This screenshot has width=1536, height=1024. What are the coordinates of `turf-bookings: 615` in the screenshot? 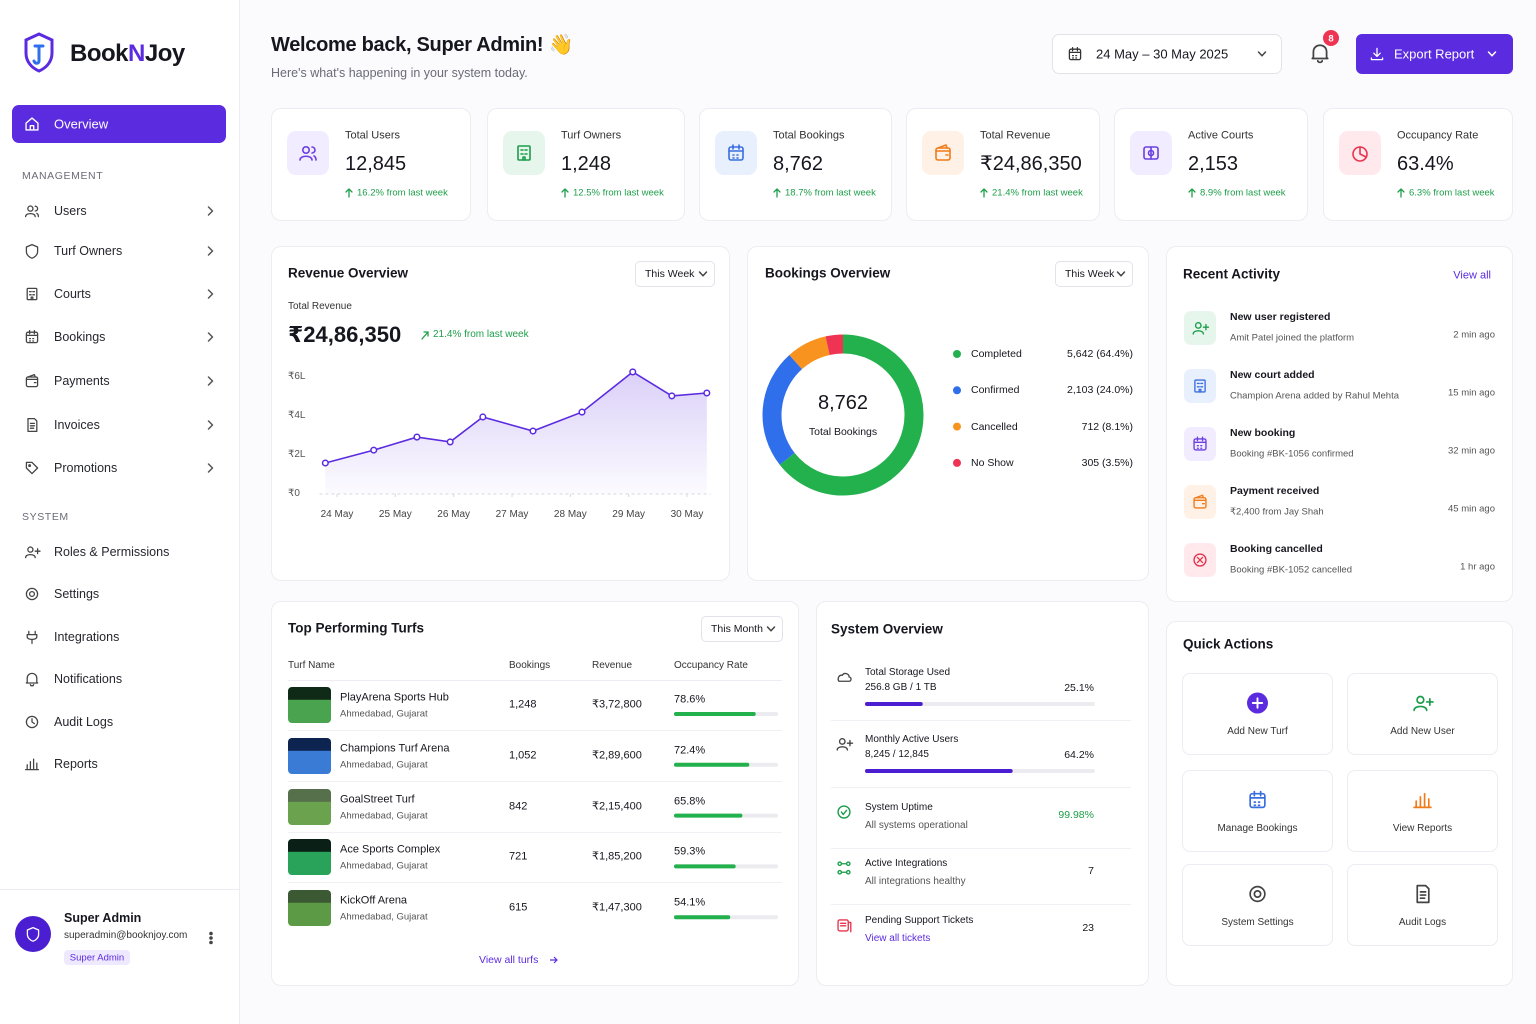 It's located at (518, 907).